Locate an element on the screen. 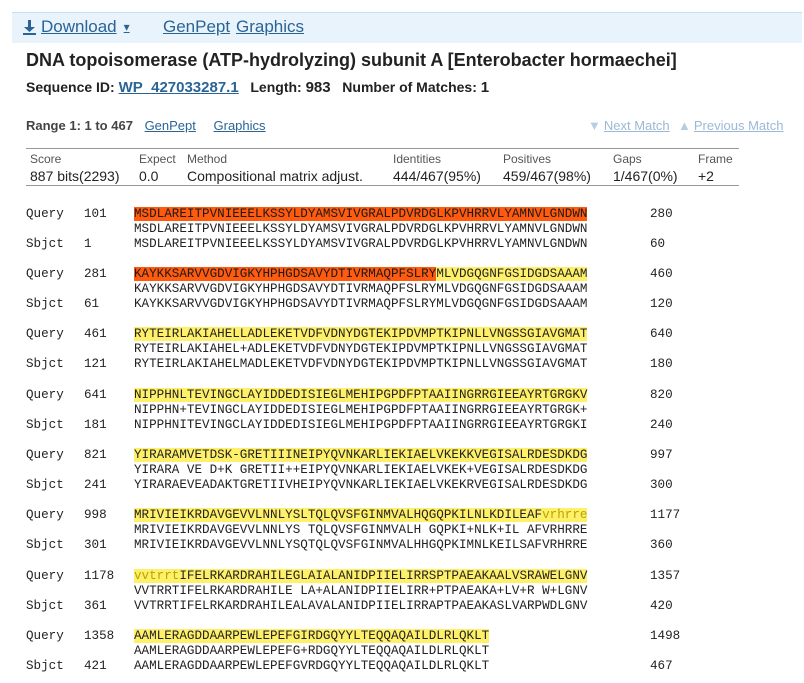 This screenshot has height=683, width=804. subject-end: 180 is located at coordinates (661, 364).